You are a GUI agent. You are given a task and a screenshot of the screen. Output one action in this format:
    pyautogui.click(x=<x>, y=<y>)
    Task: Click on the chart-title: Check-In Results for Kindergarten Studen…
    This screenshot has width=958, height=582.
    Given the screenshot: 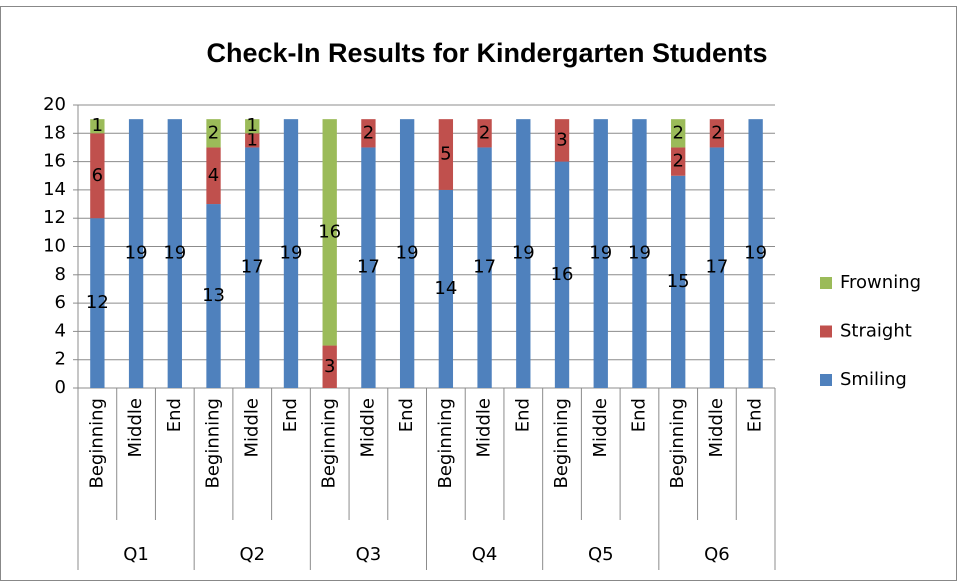 What is the action you would take?
    pyautogui.click(x=486, y=53)
    